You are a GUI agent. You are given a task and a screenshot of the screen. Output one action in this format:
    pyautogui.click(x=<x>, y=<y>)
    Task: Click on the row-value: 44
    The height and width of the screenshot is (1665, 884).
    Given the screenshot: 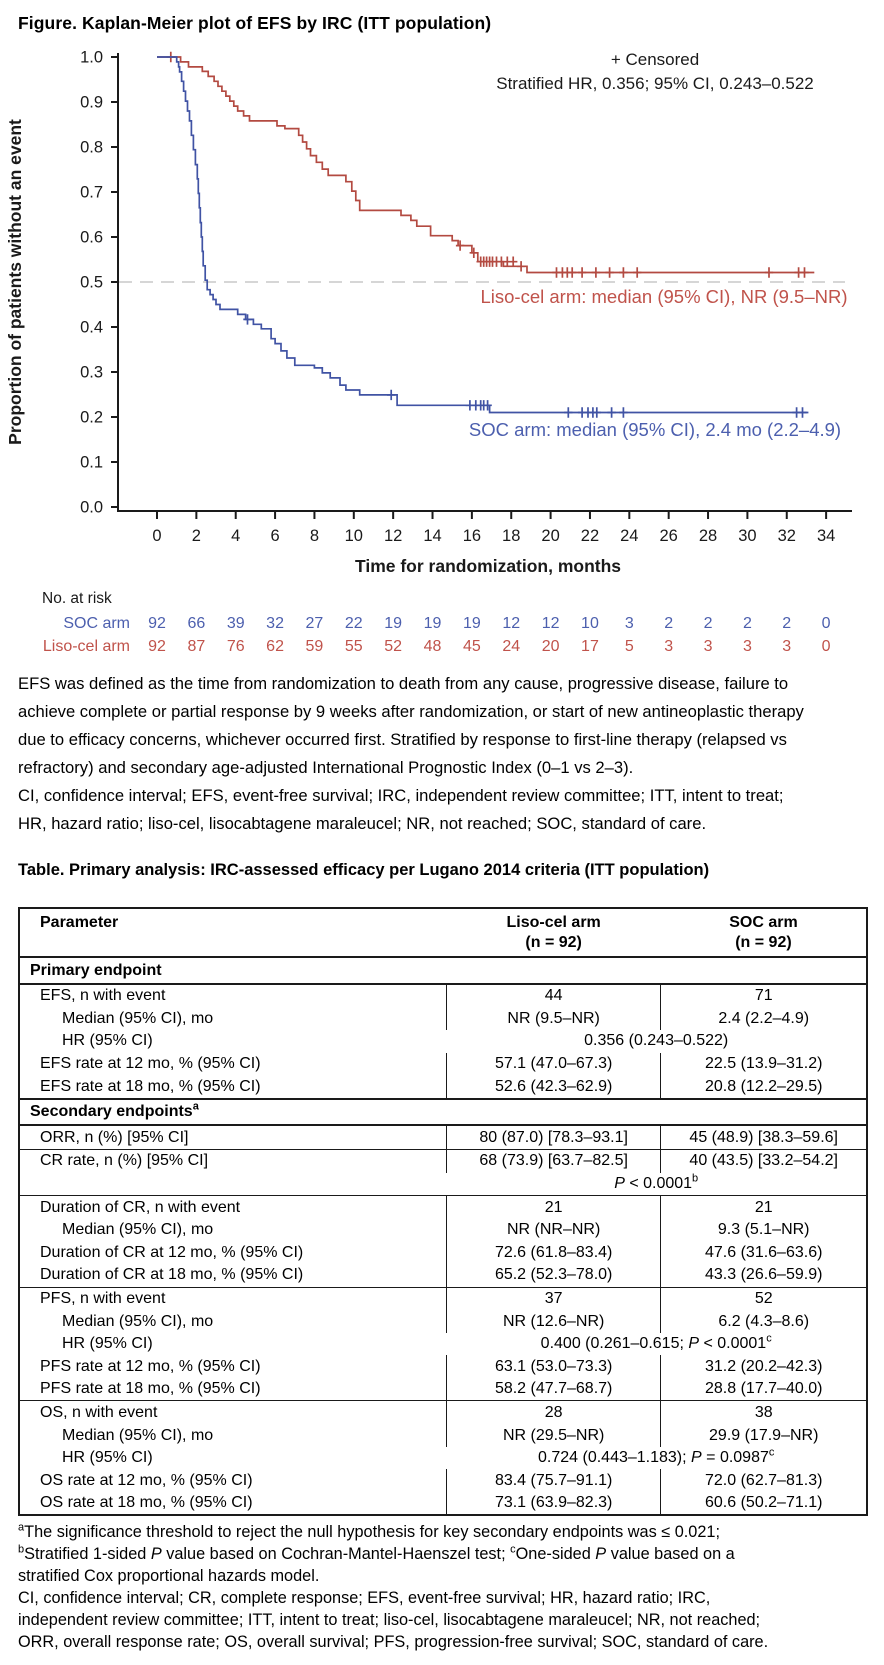 What is the action you would take?
    pyautogui.click(x=553, y=995)
    